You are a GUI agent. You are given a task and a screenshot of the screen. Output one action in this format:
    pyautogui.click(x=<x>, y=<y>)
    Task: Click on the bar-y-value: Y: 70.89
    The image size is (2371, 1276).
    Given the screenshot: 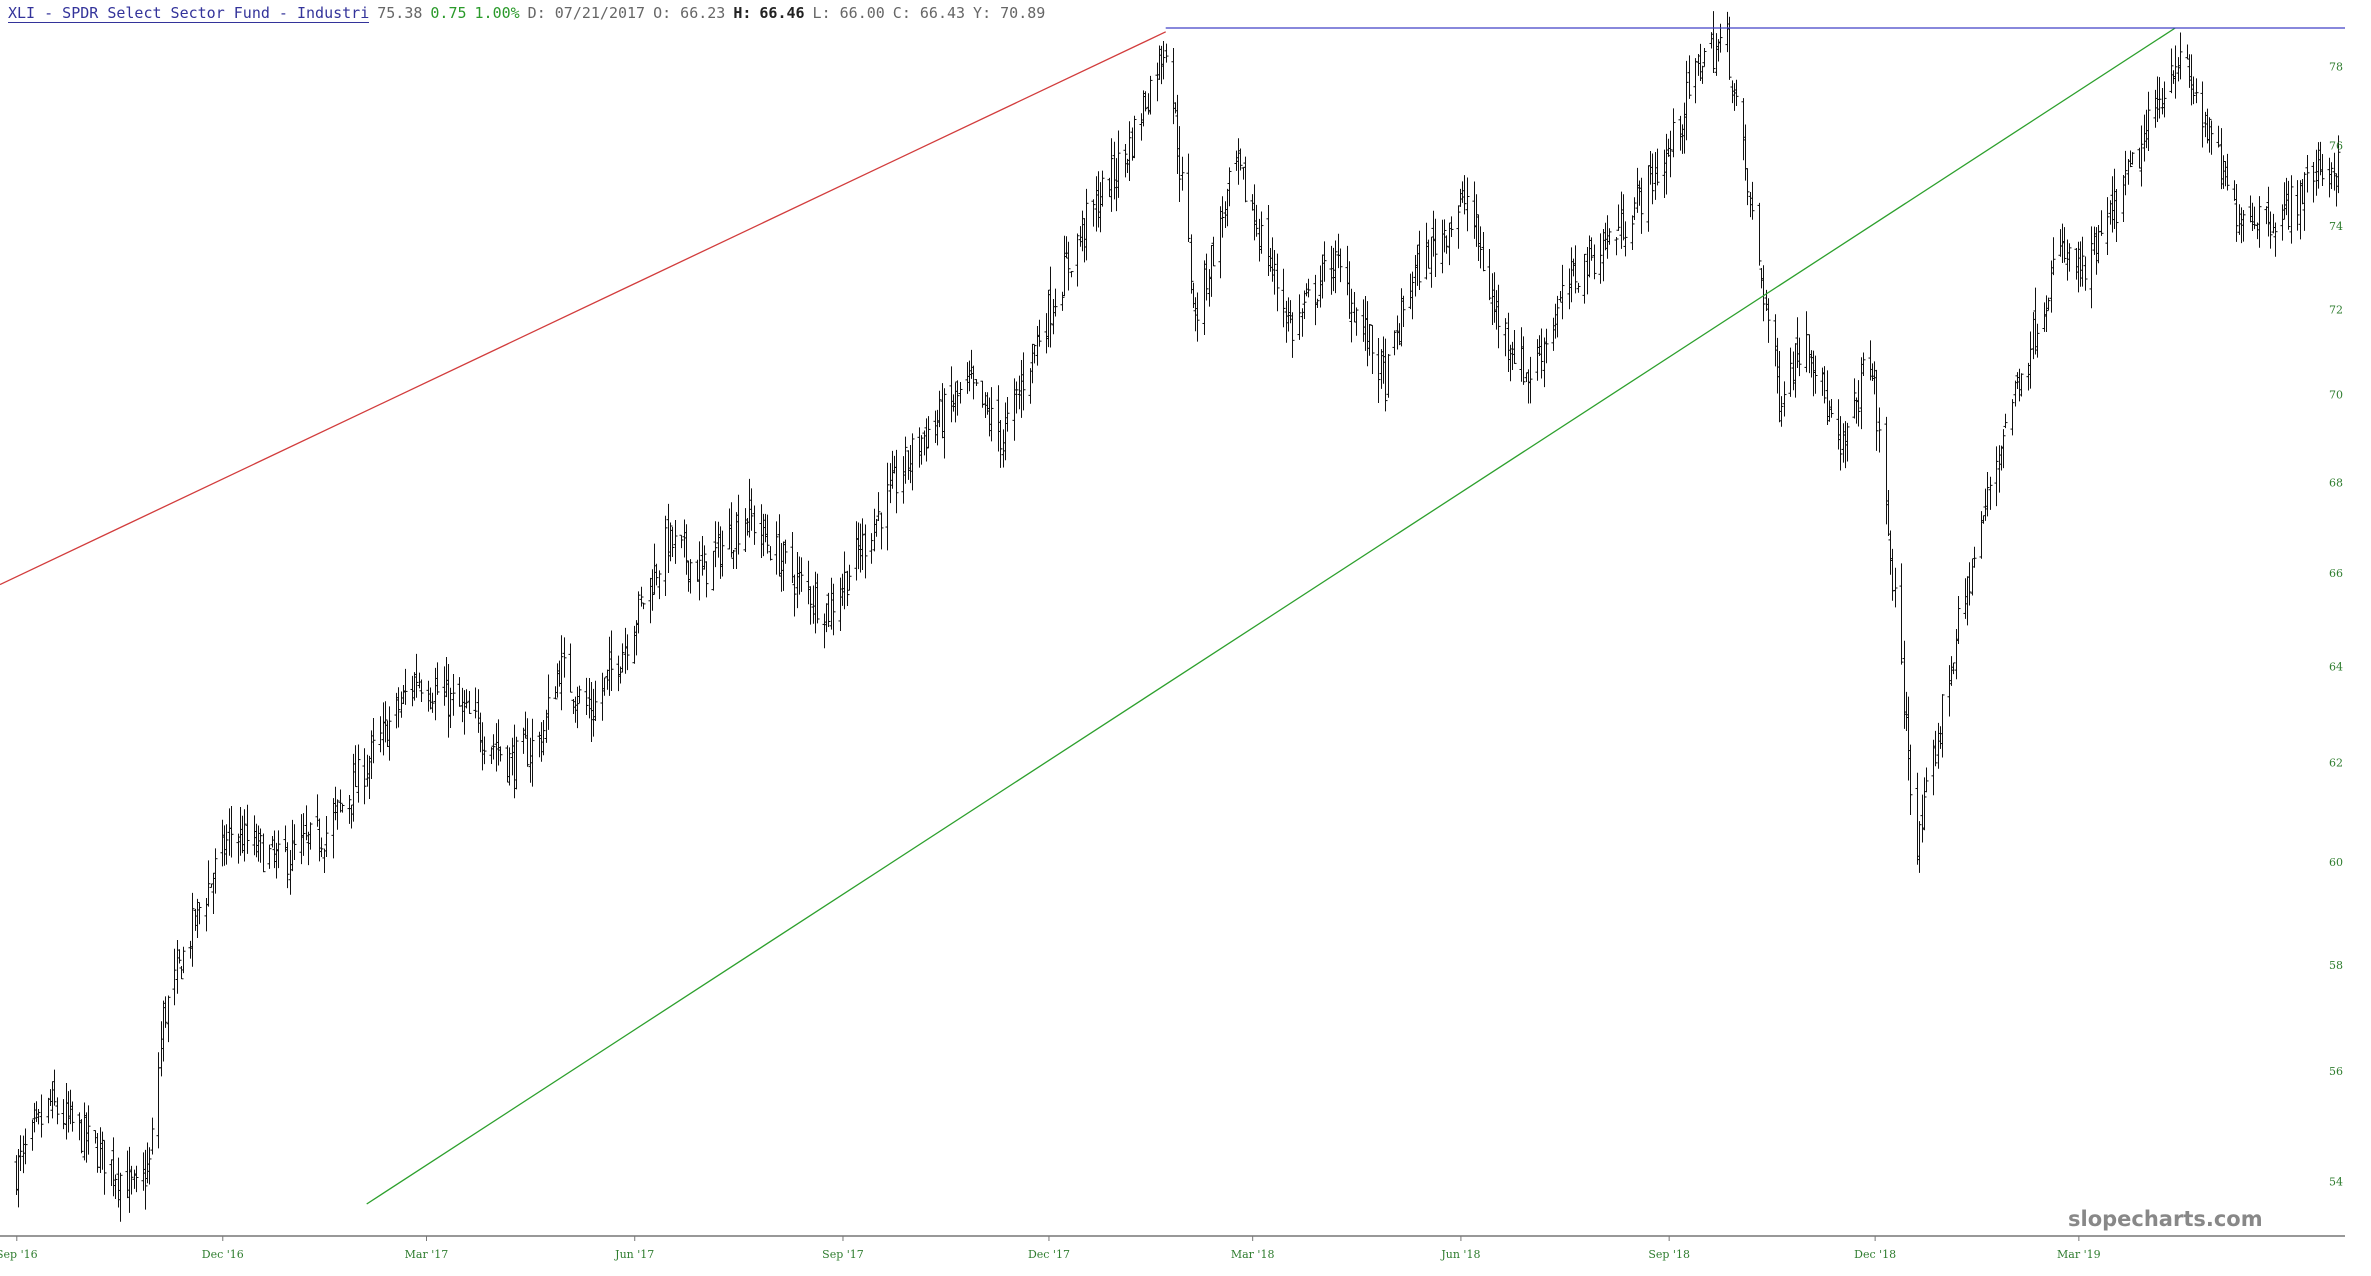 What is the action you would take?
    pyautogui.click(x=1009, y=13)
    